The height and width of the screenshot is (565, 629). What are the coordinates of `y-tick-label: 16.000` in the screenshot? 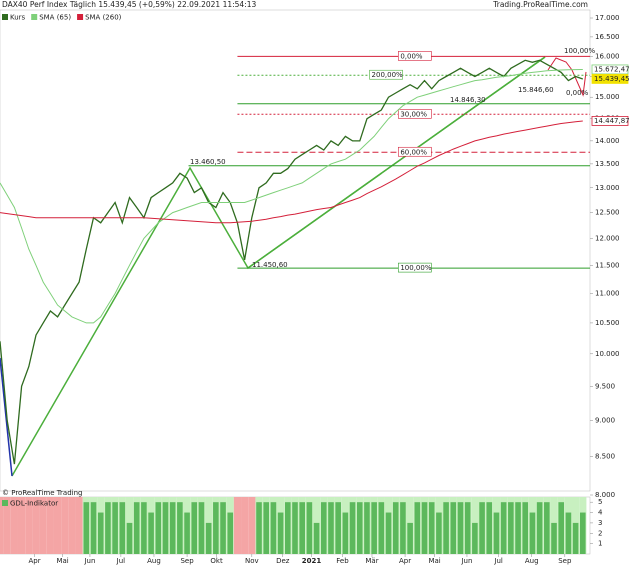 It's located at (607, 56).